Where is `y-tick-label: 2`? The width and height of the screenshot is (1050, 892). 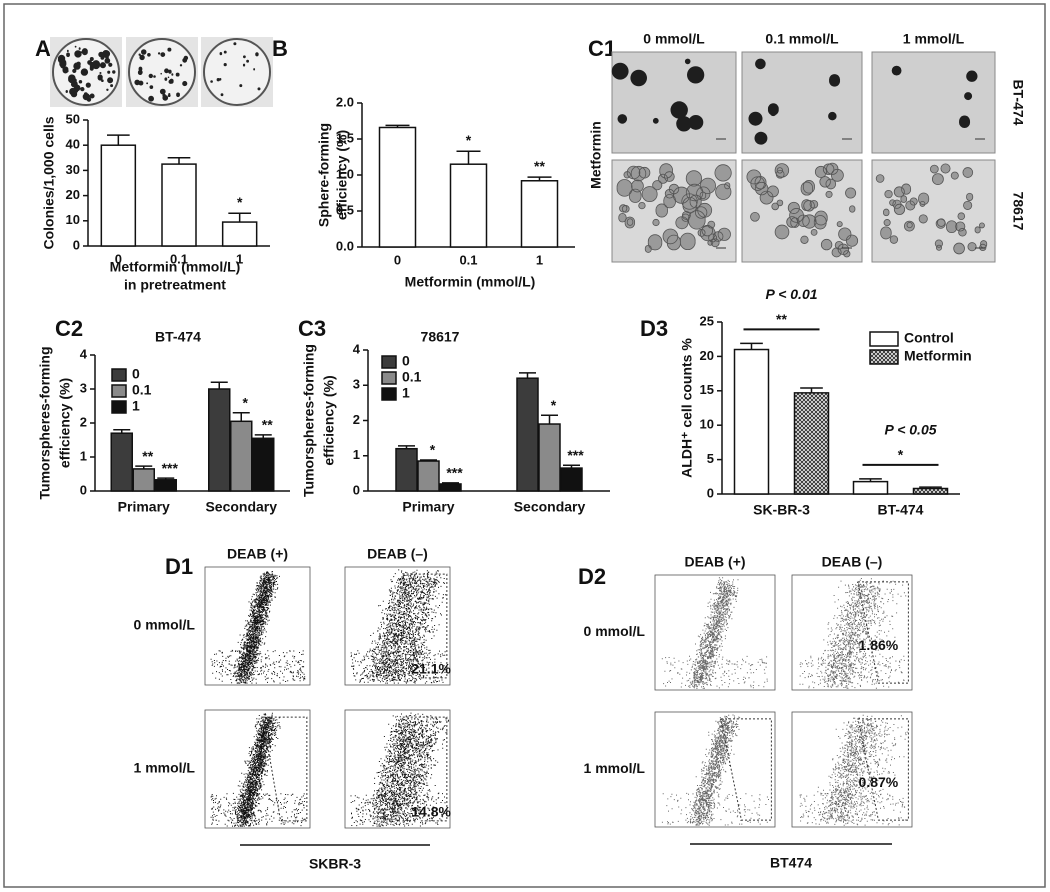
y-tick-label: 2 is located at coordinates (356, 419).